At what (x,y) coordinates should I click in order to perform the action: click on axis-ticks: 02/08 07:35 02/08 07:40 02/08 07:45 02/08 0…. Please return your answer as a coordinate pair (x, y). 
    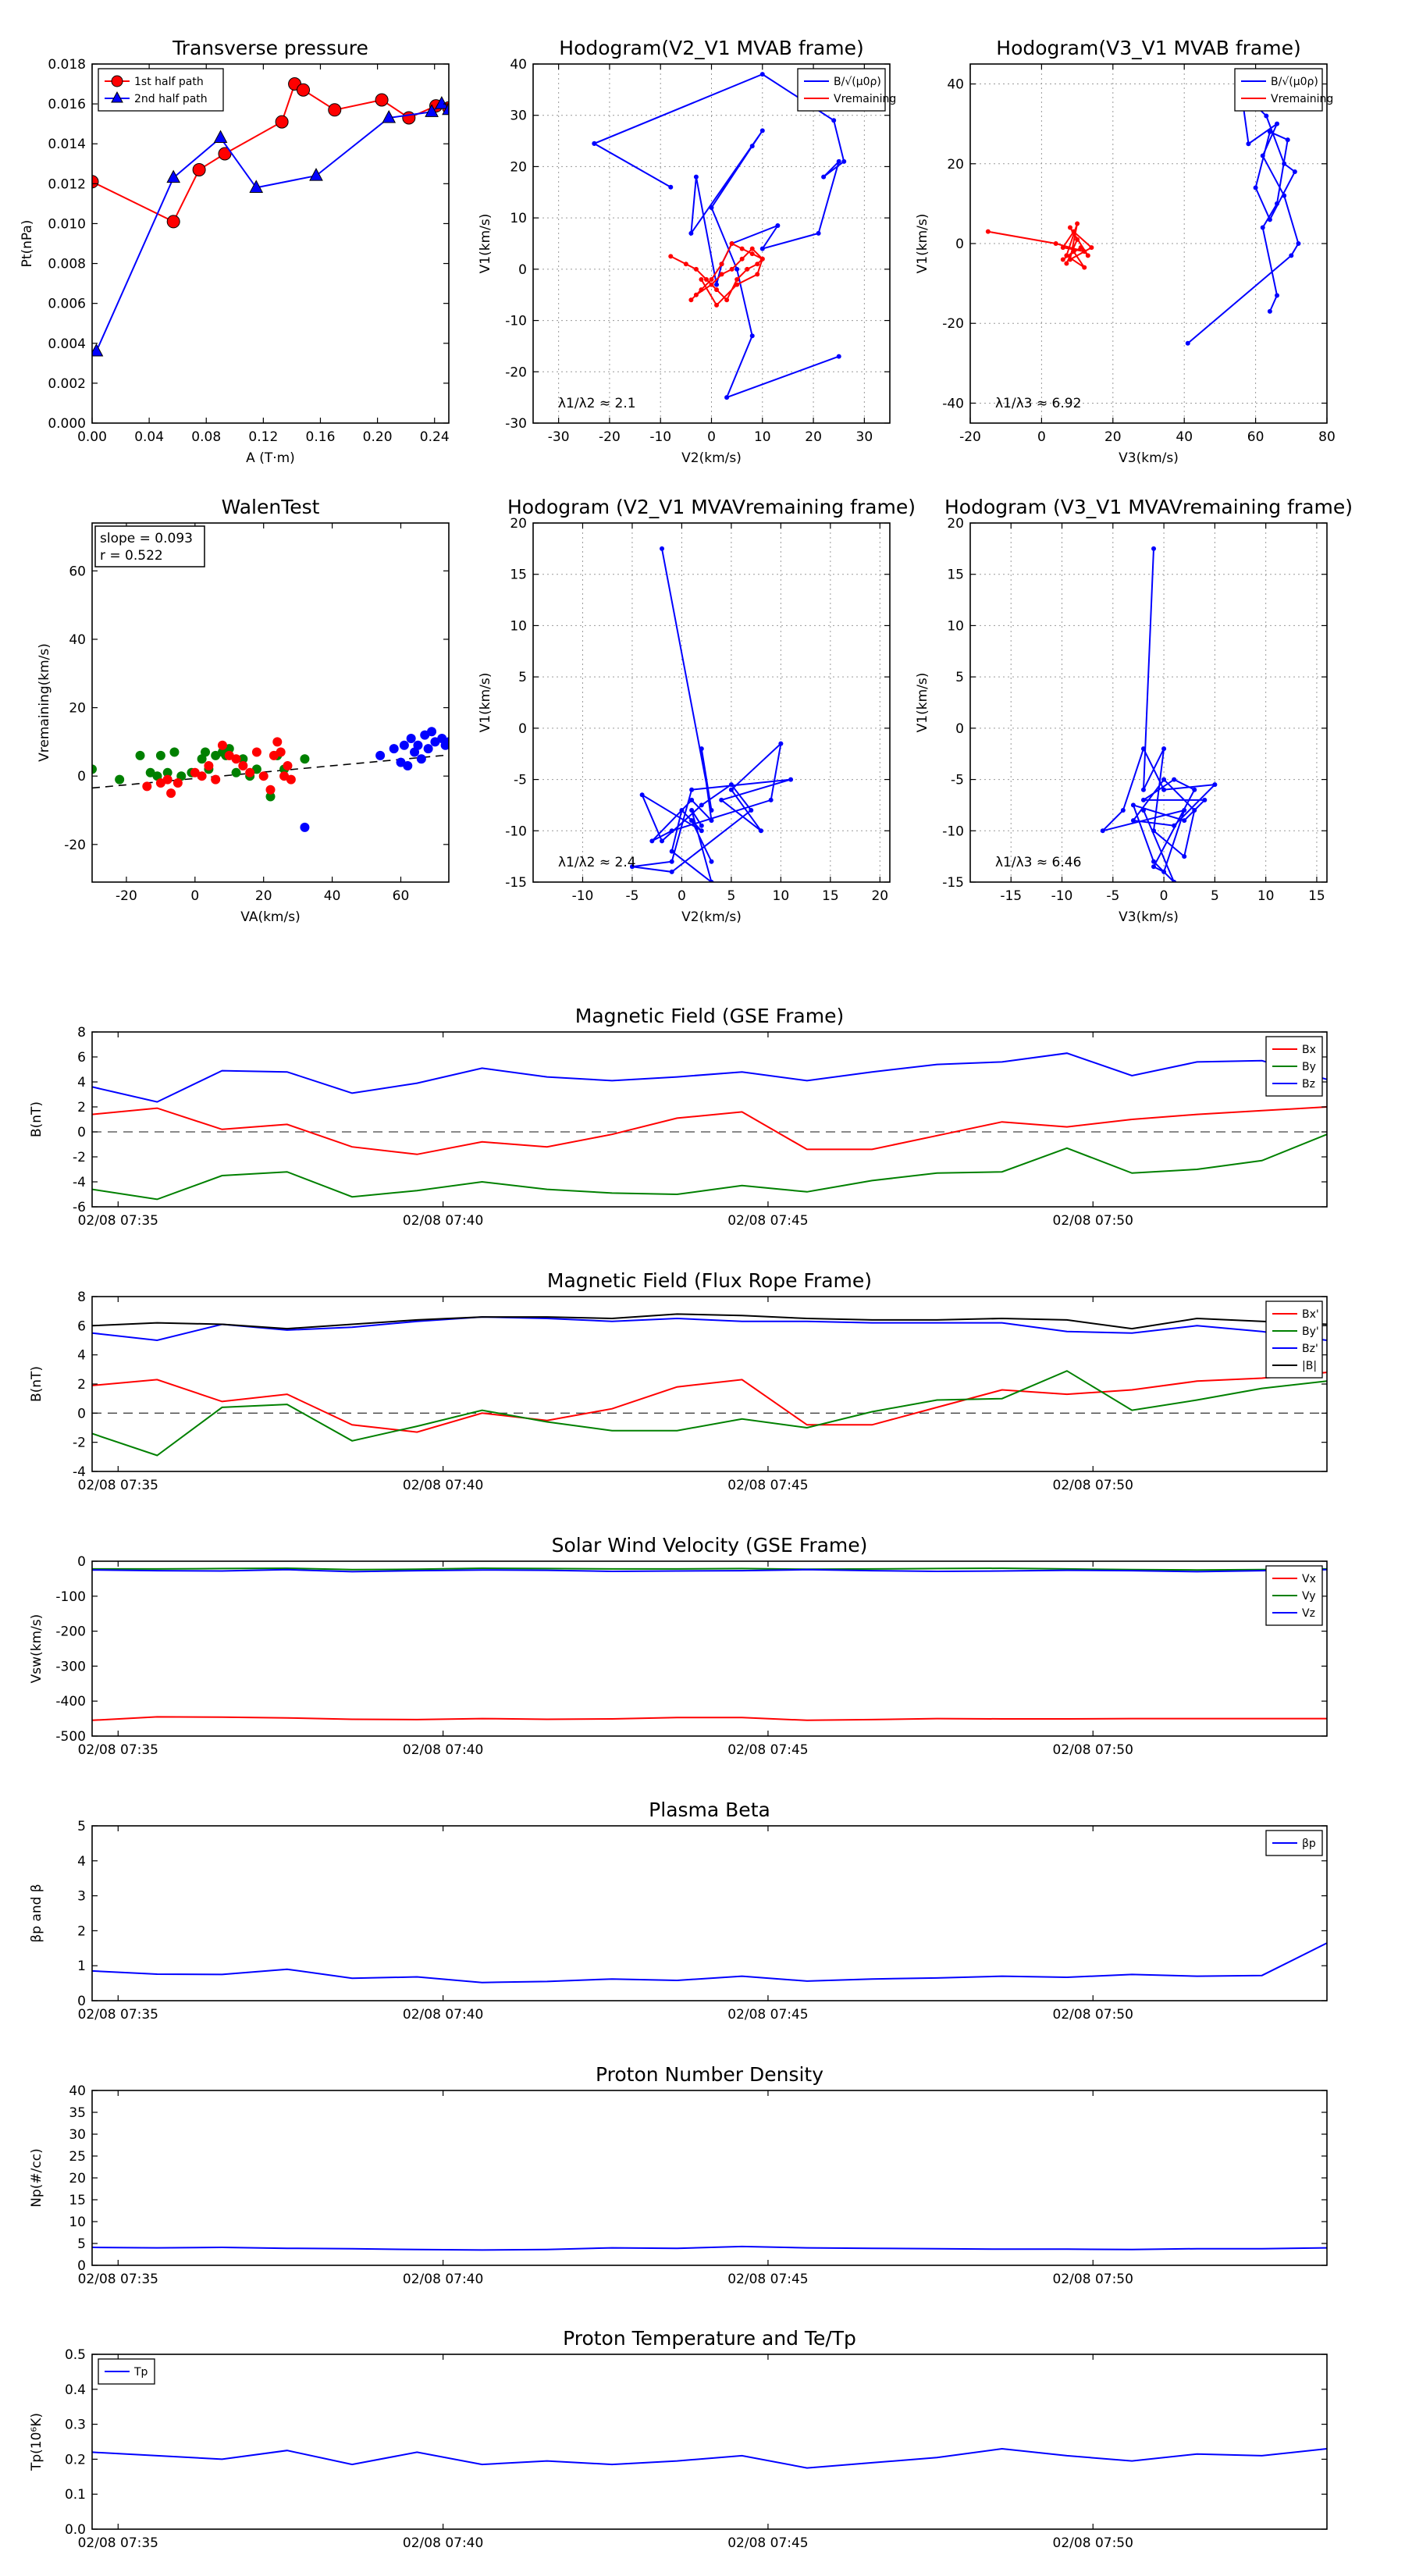
    Looking at the image, I should click on (691, 1656).